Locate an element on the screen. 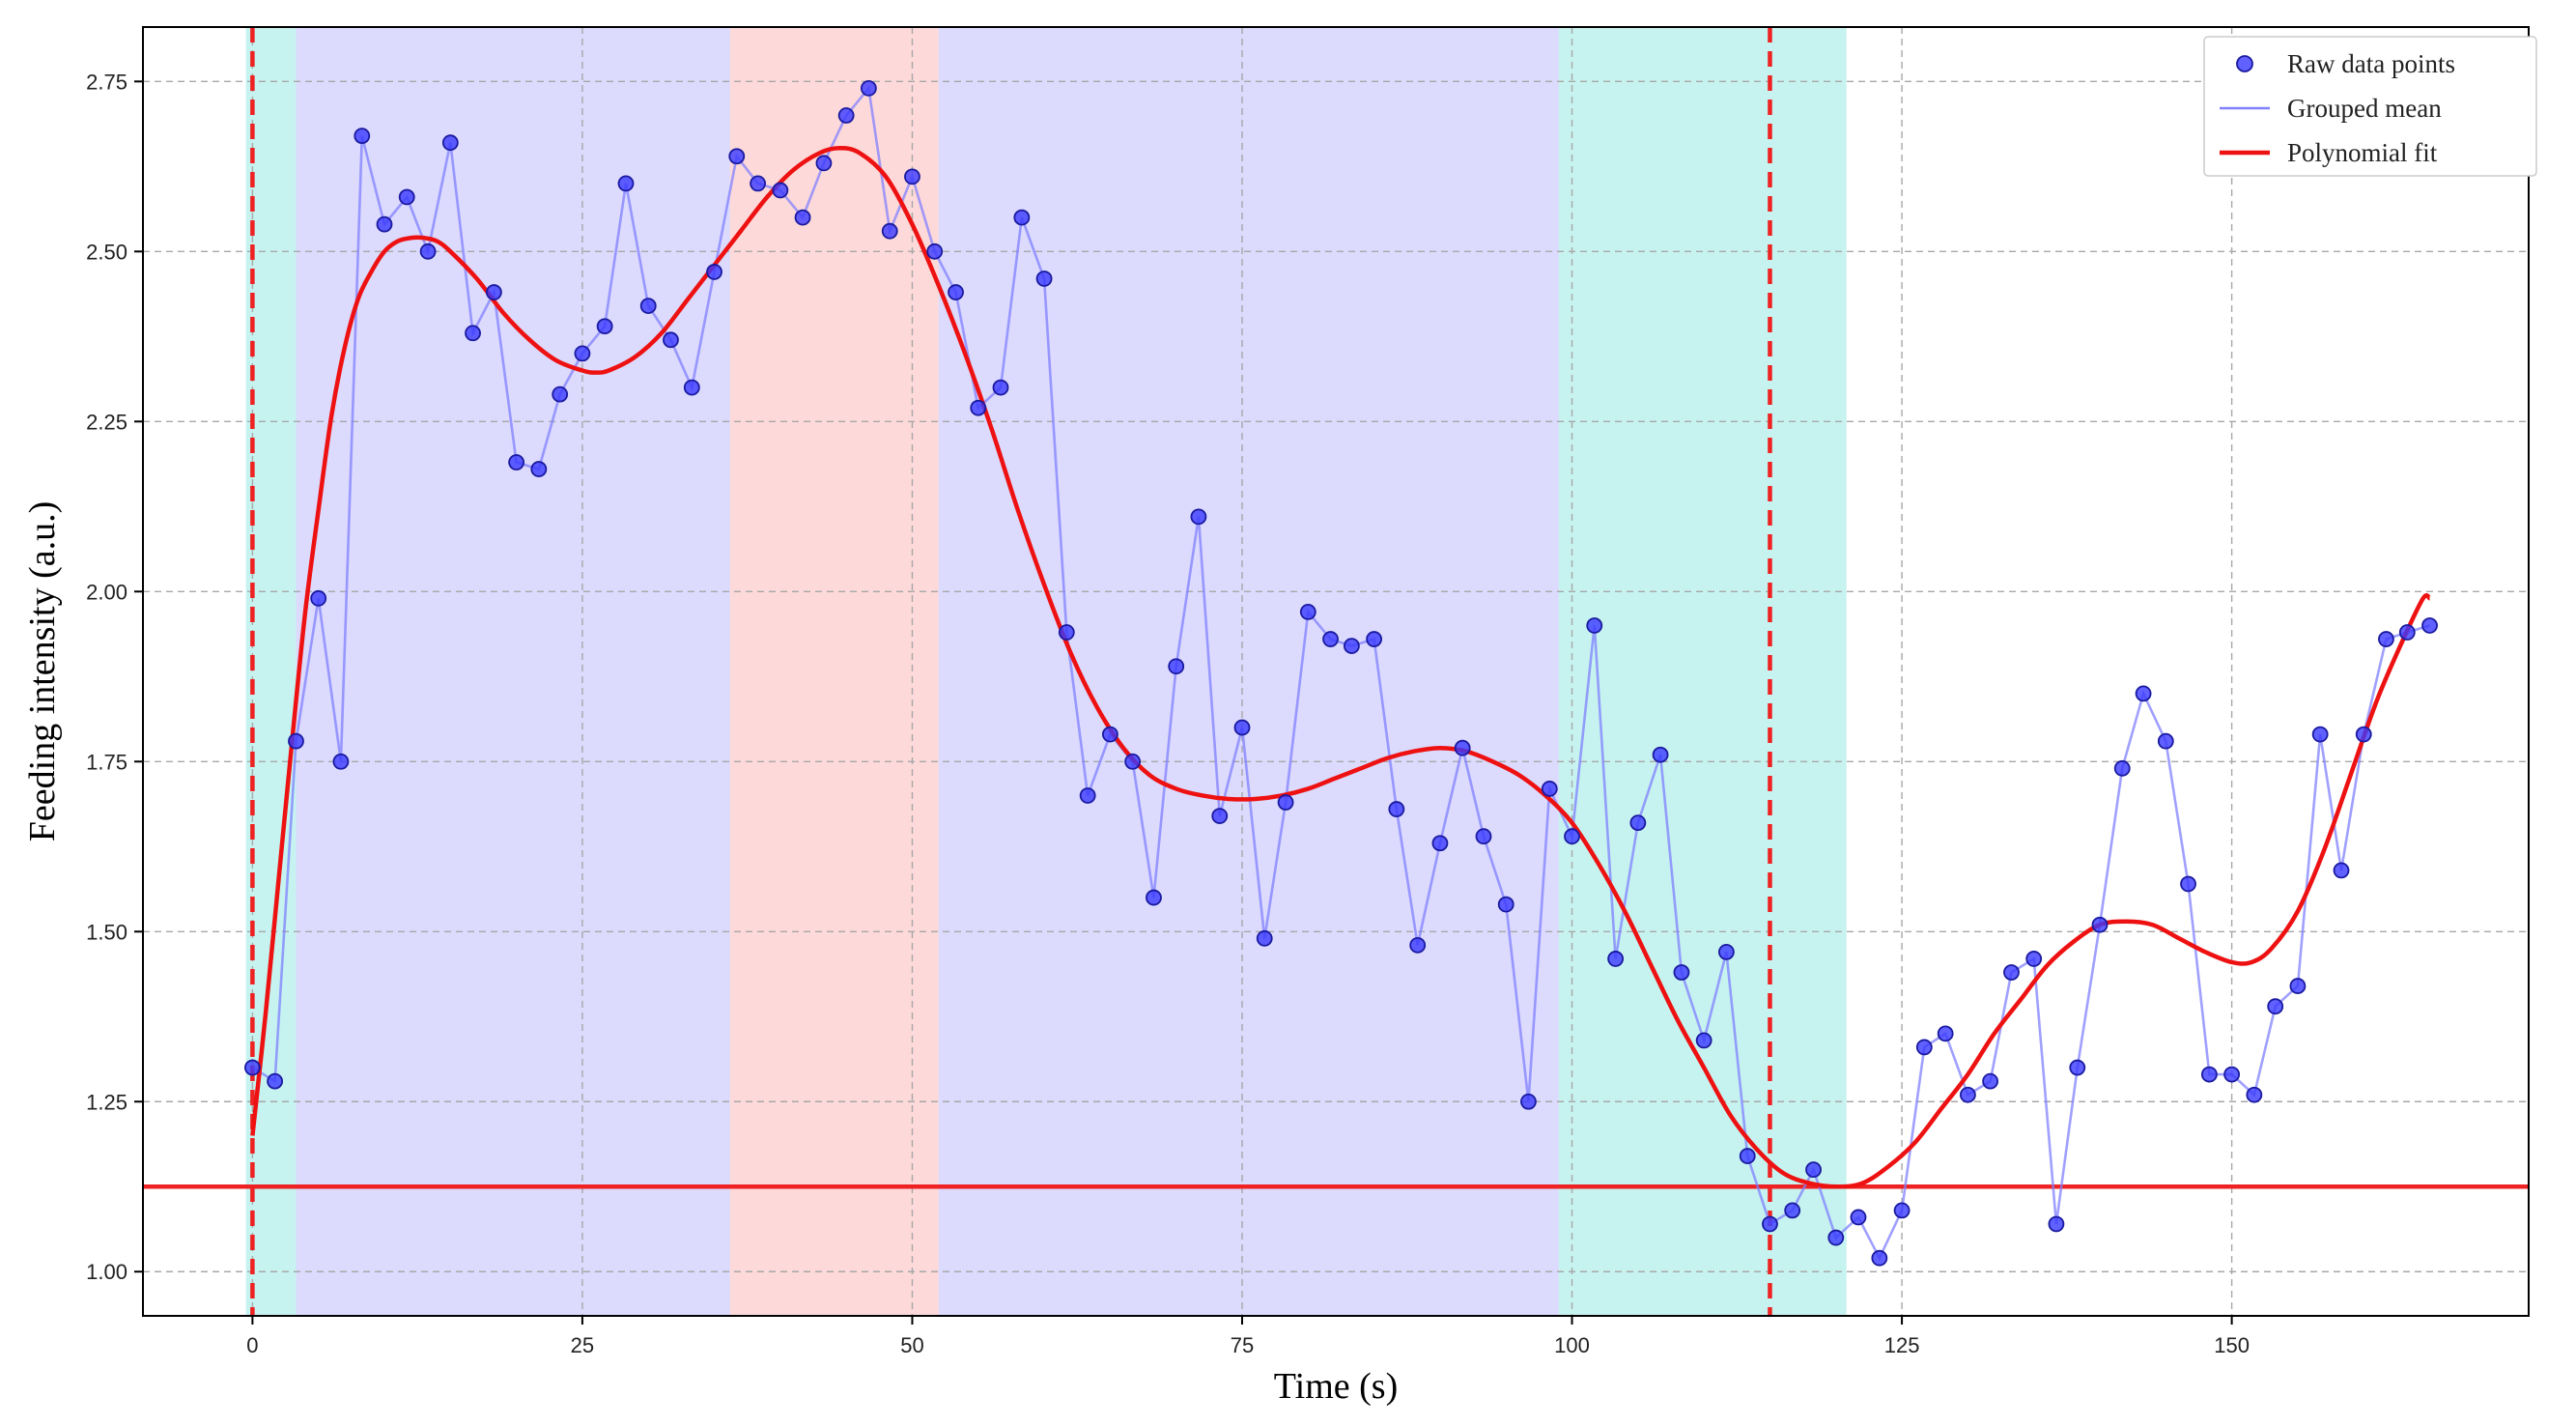  x-ticks: 0 25 50 75 100 125 150 is located at coordinates (1248, 1336).